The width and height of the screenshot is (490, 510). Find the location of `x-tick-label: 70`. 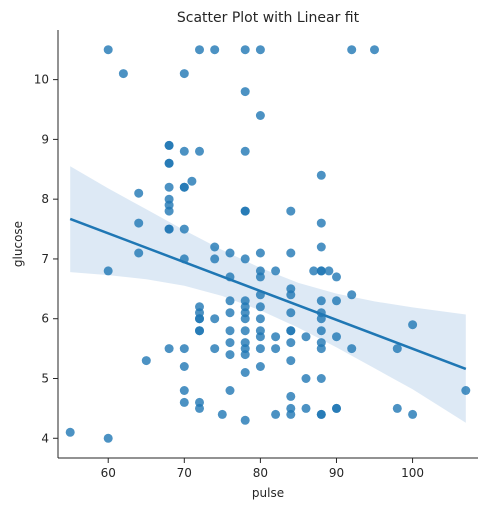

x-tick-label: 70 is located at coordinates (184, 473).